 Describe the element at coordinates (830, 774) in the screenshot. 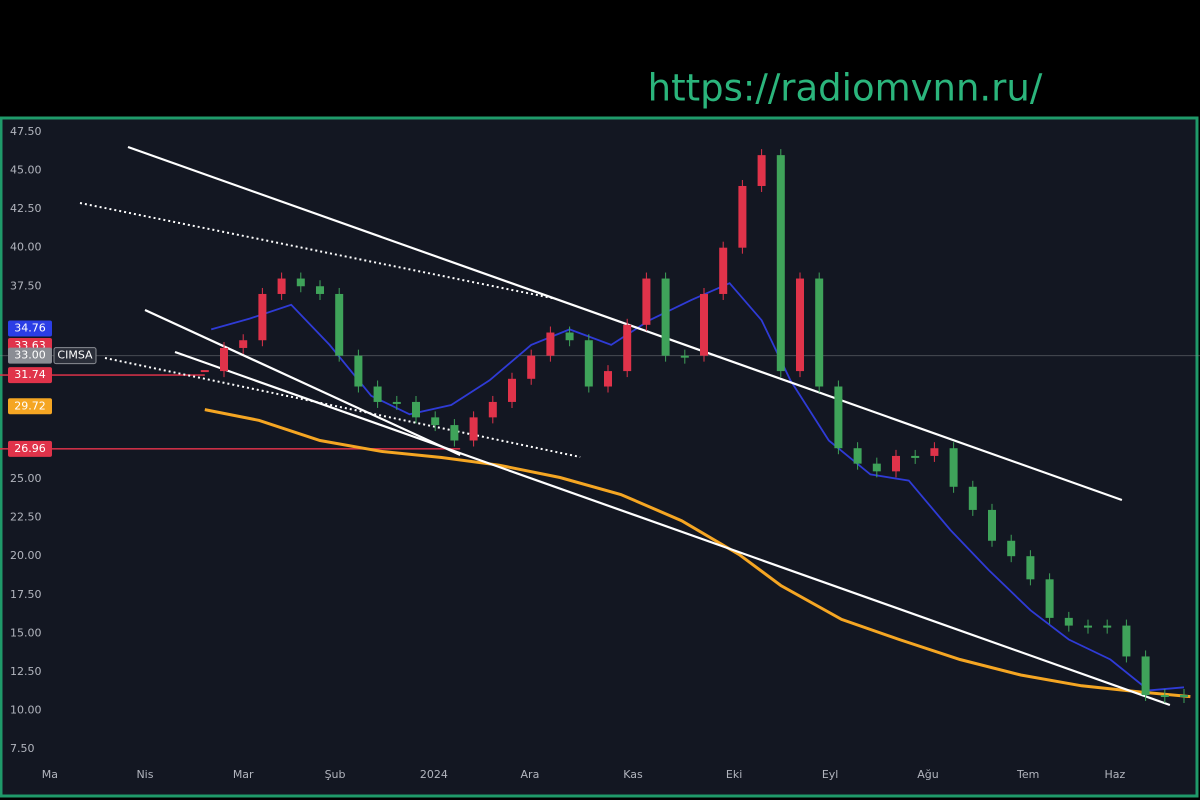

I see `x-tick-label: Eyl` at that location.